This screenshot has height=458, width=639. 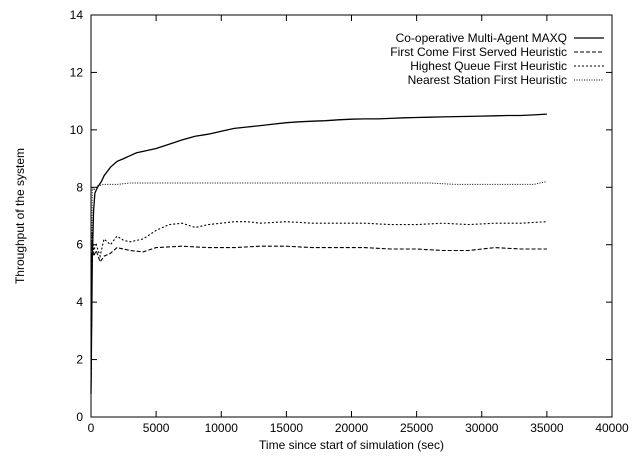 I want to click on y-tick-label: 8, so click(x=79, y=187).